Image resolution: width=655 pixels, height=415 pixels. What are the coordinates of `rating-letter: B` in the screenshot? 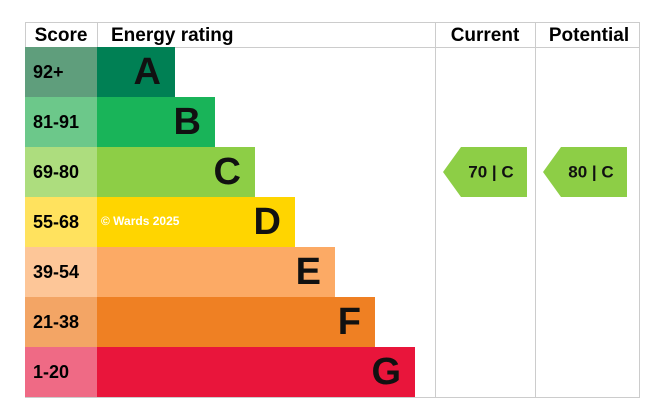 It's located at (187, 122).